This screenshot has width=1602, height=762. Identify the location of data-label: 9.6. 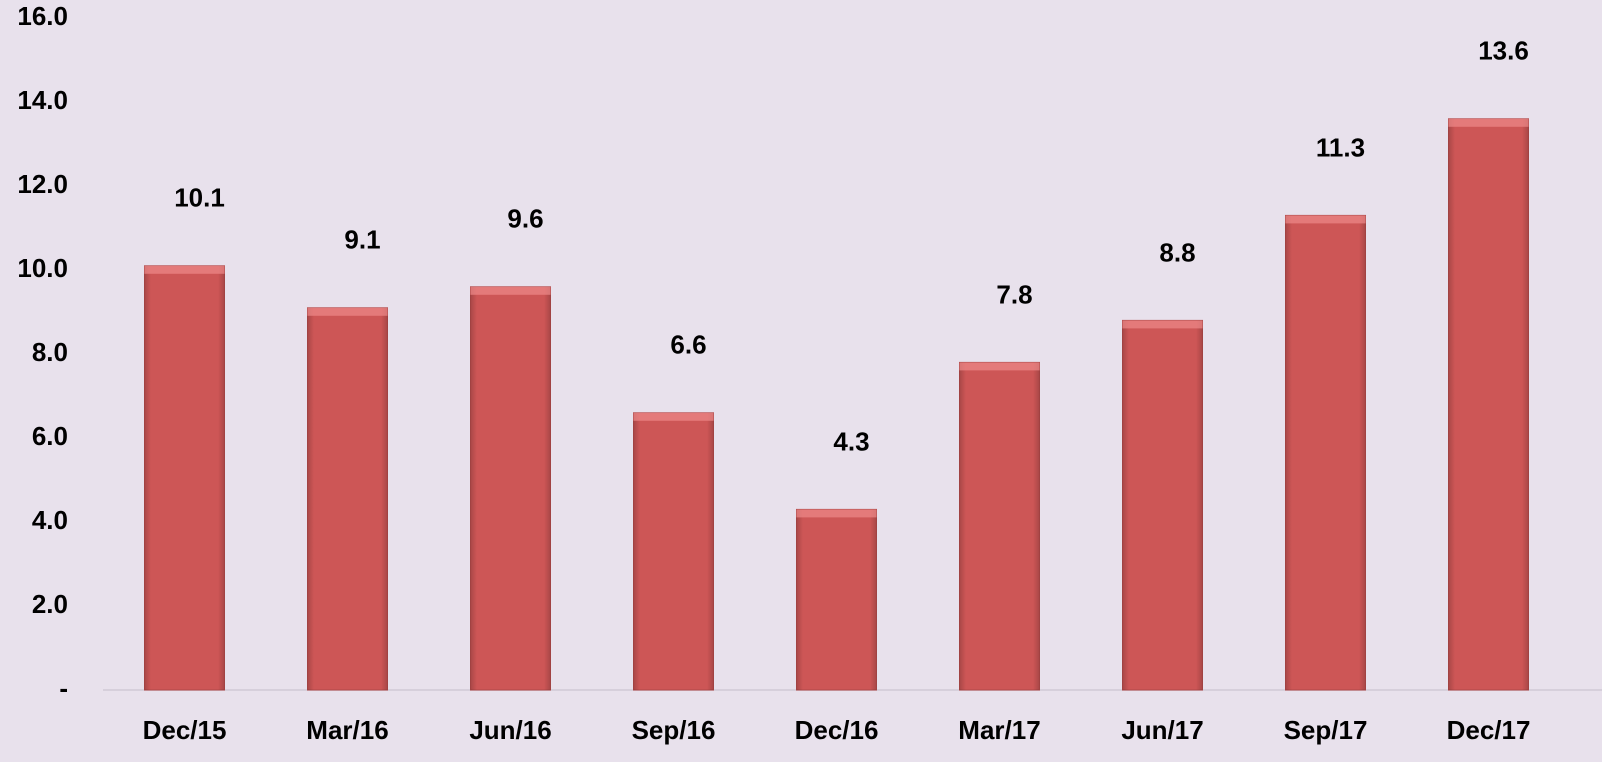
(525, 219).